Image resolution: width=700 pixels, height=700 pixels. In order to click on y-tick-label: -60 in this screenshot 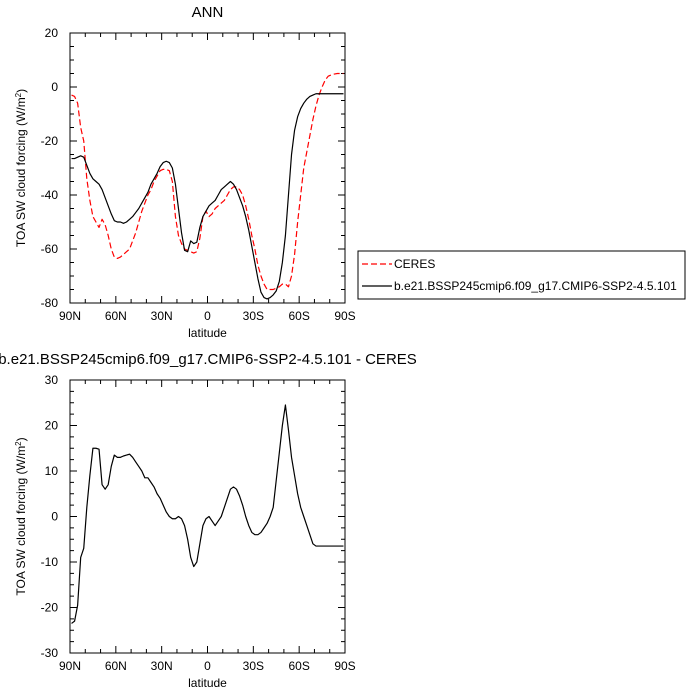, I will do `click(50, 249)`.